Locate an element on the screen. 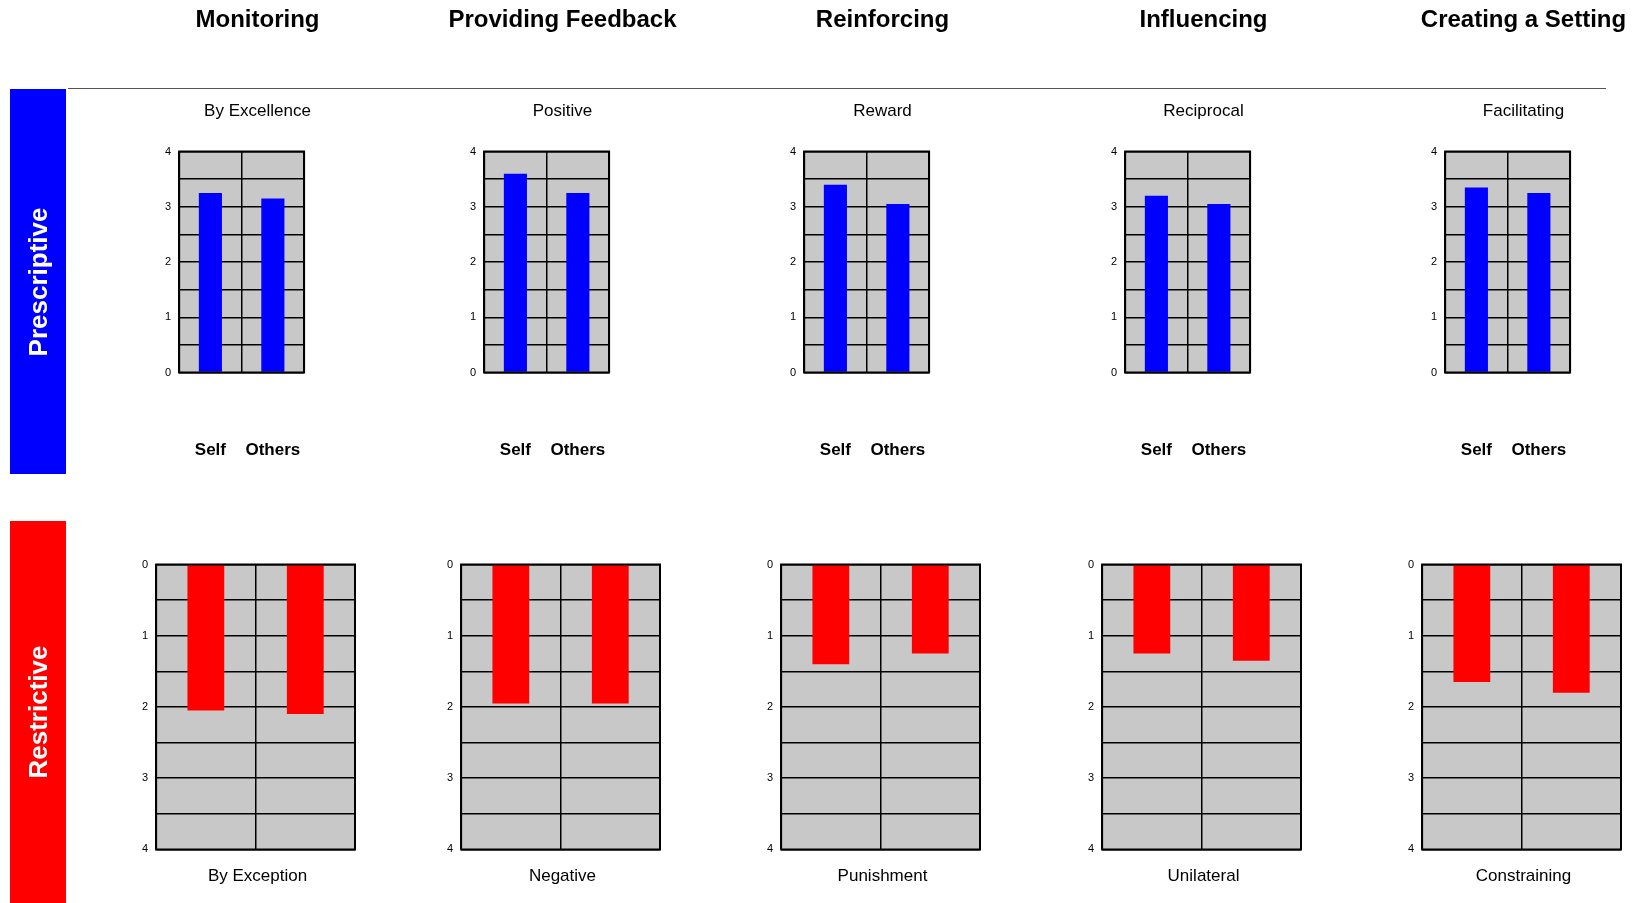 The image size is (1643, 903). x-axis-title: Constraining is located at coordinates (1523, 876).